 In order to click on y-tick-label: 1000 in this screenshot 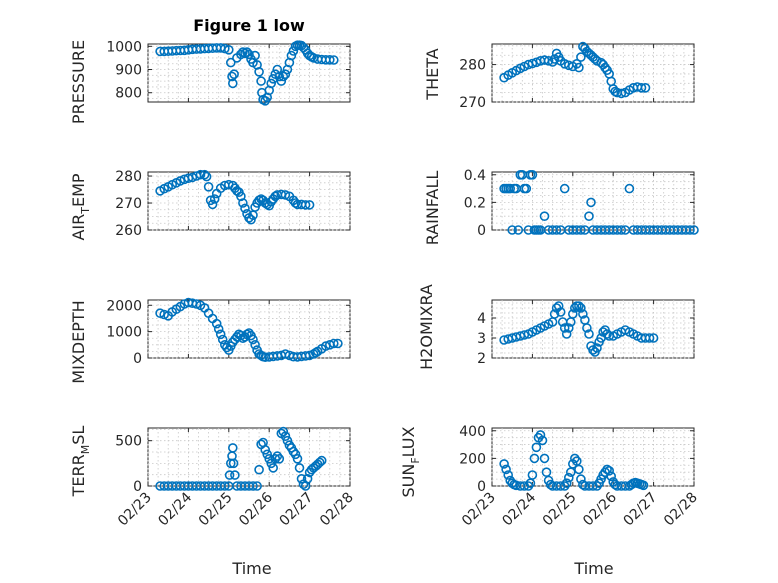, I will do `click(124, 333)`.